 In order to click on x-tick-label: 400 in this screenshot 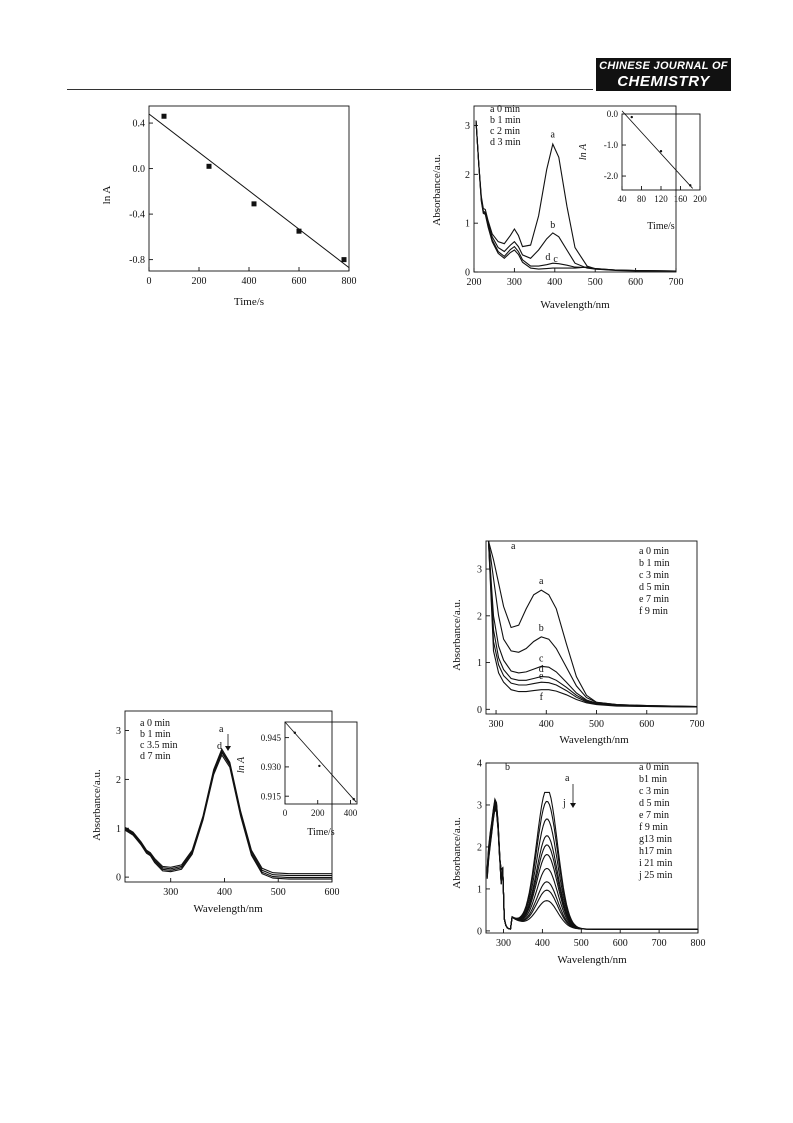, I will do `click(542, 943)`.